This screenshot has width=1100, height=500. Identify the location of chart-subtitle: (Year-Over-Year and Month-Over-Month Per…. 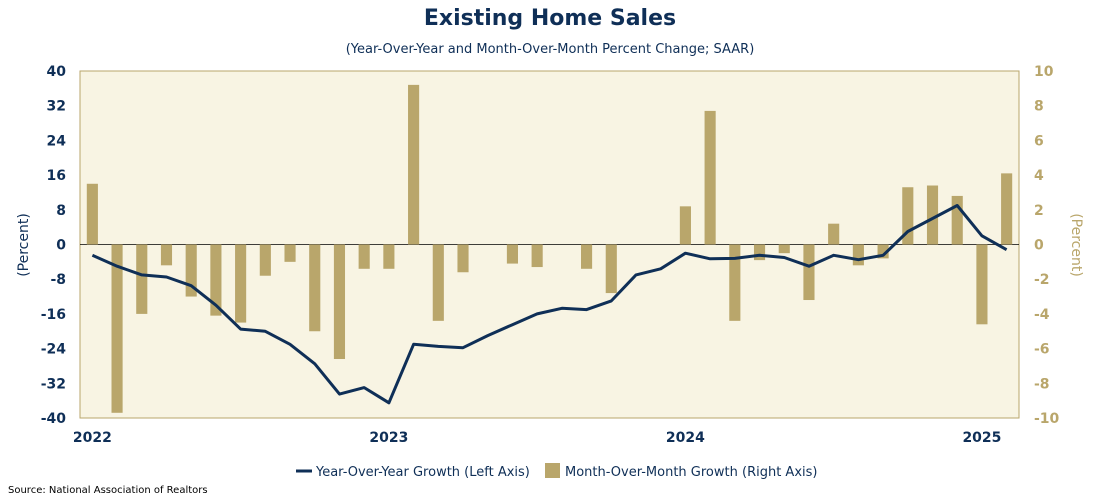
(550, 49).